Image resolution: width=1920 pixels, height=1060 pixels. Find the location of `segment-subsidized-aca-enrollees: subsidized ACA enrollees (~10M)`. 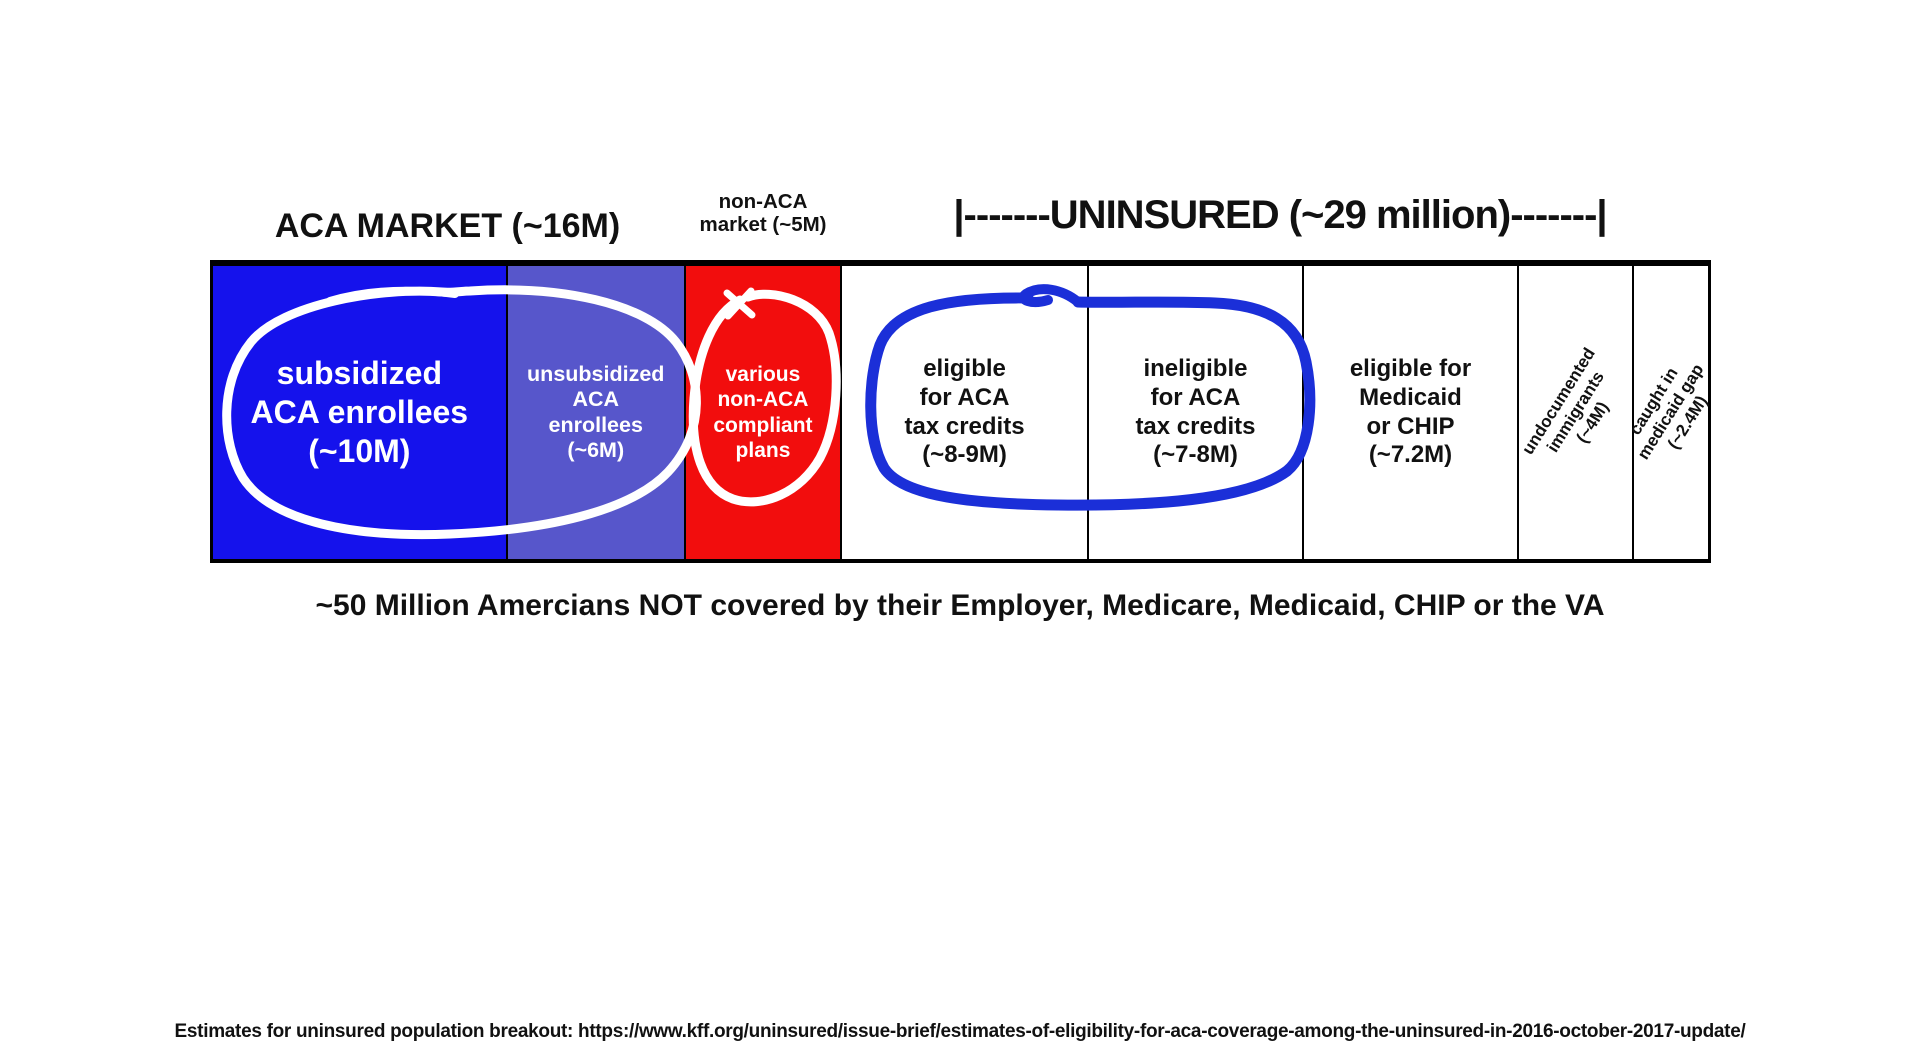

segment-subsidized-aca-enrollees: subsidized ACA enrollees (~10M) is located at coordinates (360, 412).